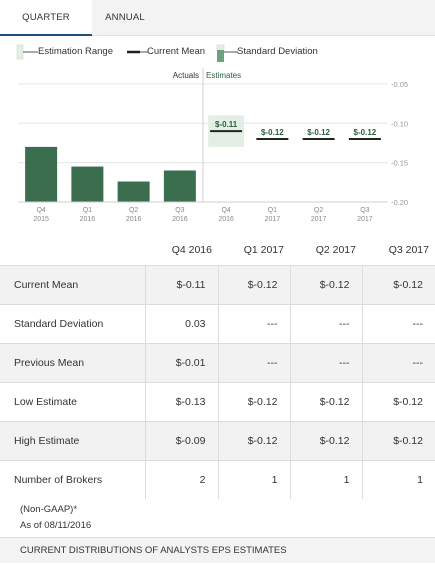  What do you see at coordinates (226, 124) in the screenshot?
I see `estimate-mean-label: $-0.11` at bounding box center [226, 124].